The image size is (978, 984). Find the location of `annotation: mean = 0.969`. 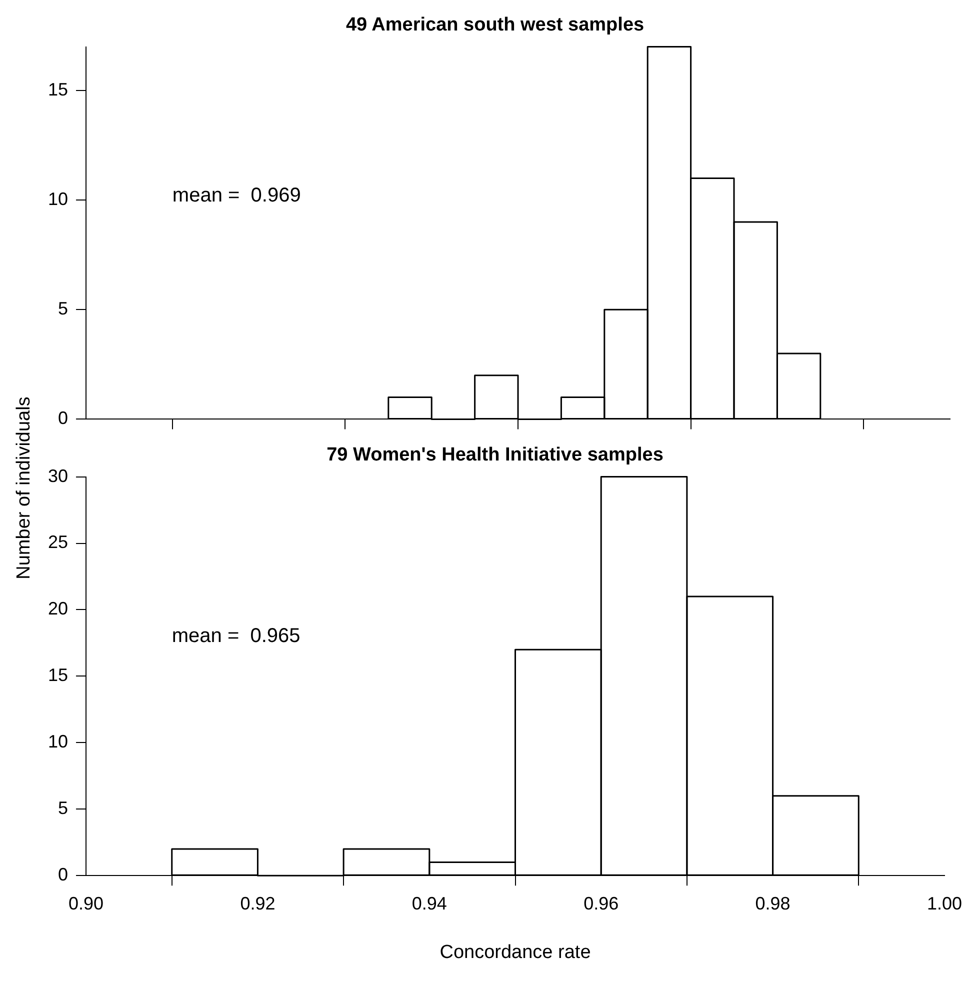

annotation: mean = 0.969 is located at coordinates (236, 195).